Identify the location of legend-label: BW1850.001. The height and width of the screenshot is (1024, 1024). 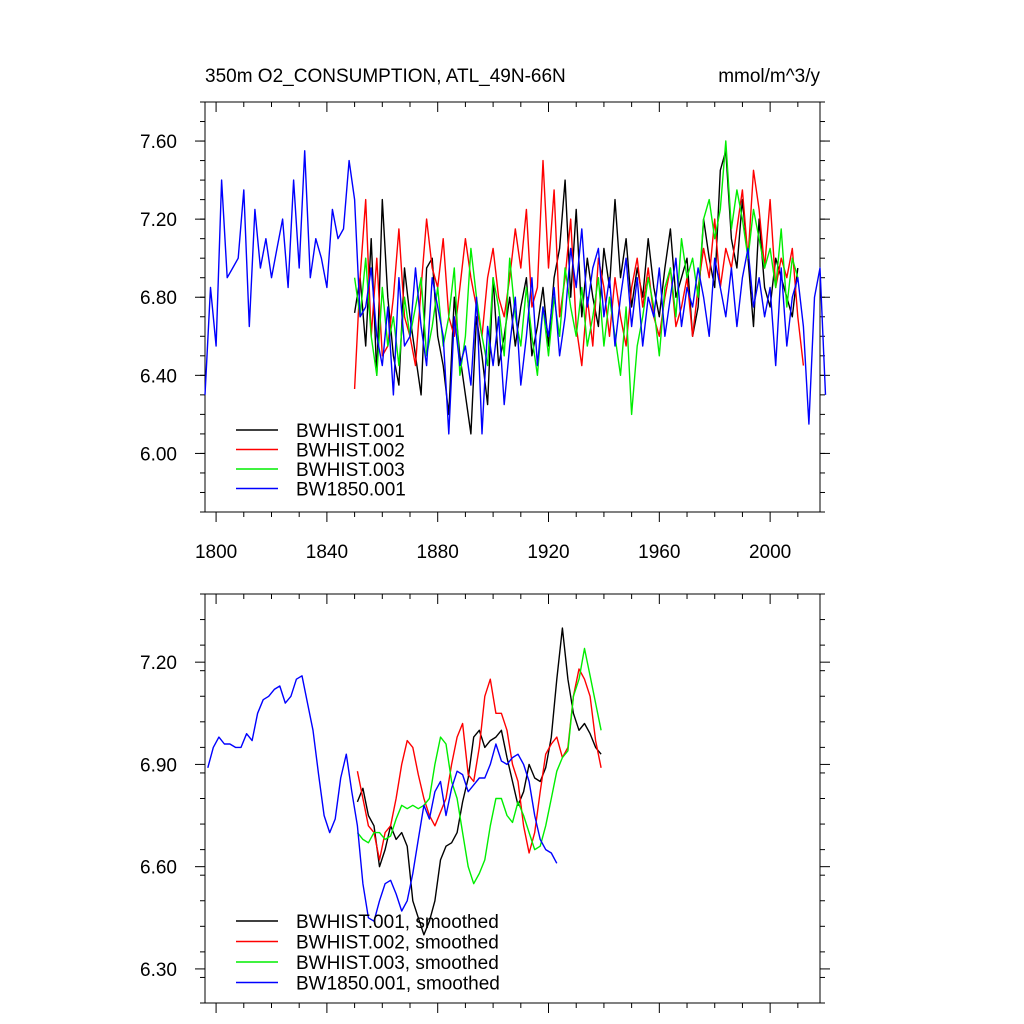
(351, 490).